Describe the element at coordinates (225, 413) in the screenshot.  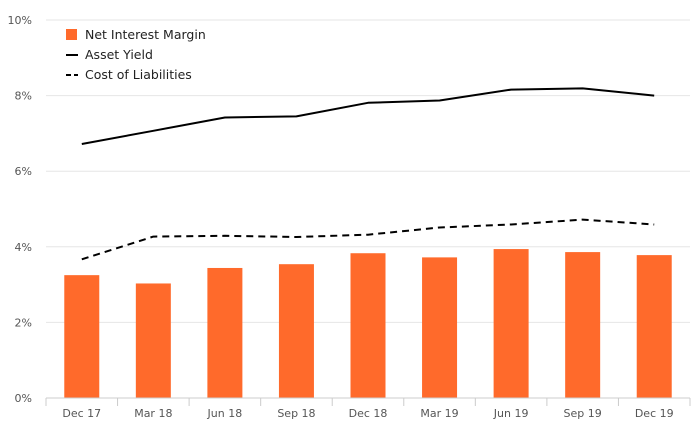
I see `x-tick-label: Jun 18` at that location.